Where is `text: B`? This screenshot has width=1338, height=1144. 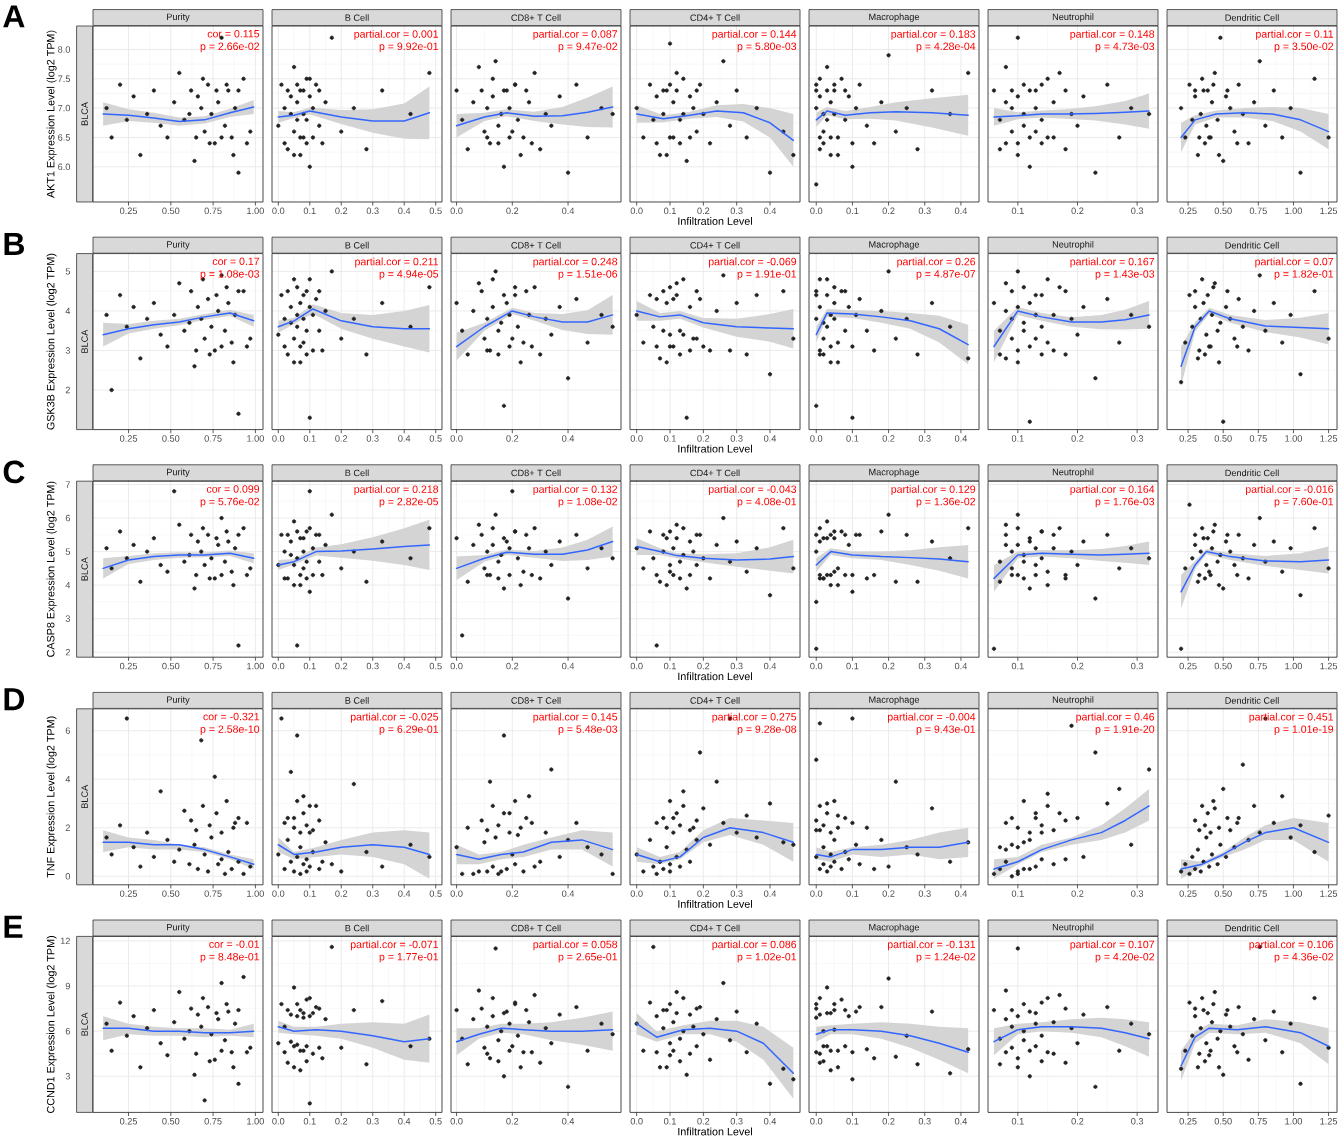 text: B is located at coordinates (14, 243).